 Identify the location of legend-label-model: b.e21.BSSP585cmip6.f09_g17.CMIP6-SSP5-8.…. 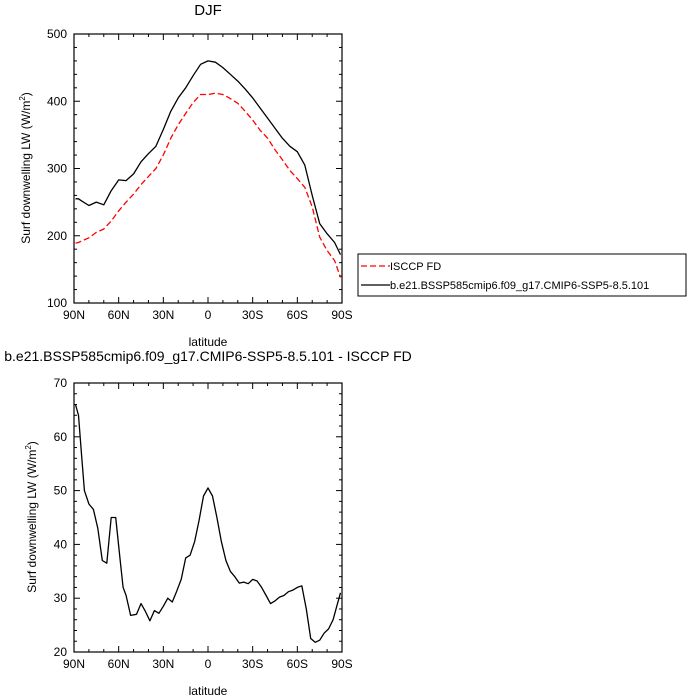
(519, 286).